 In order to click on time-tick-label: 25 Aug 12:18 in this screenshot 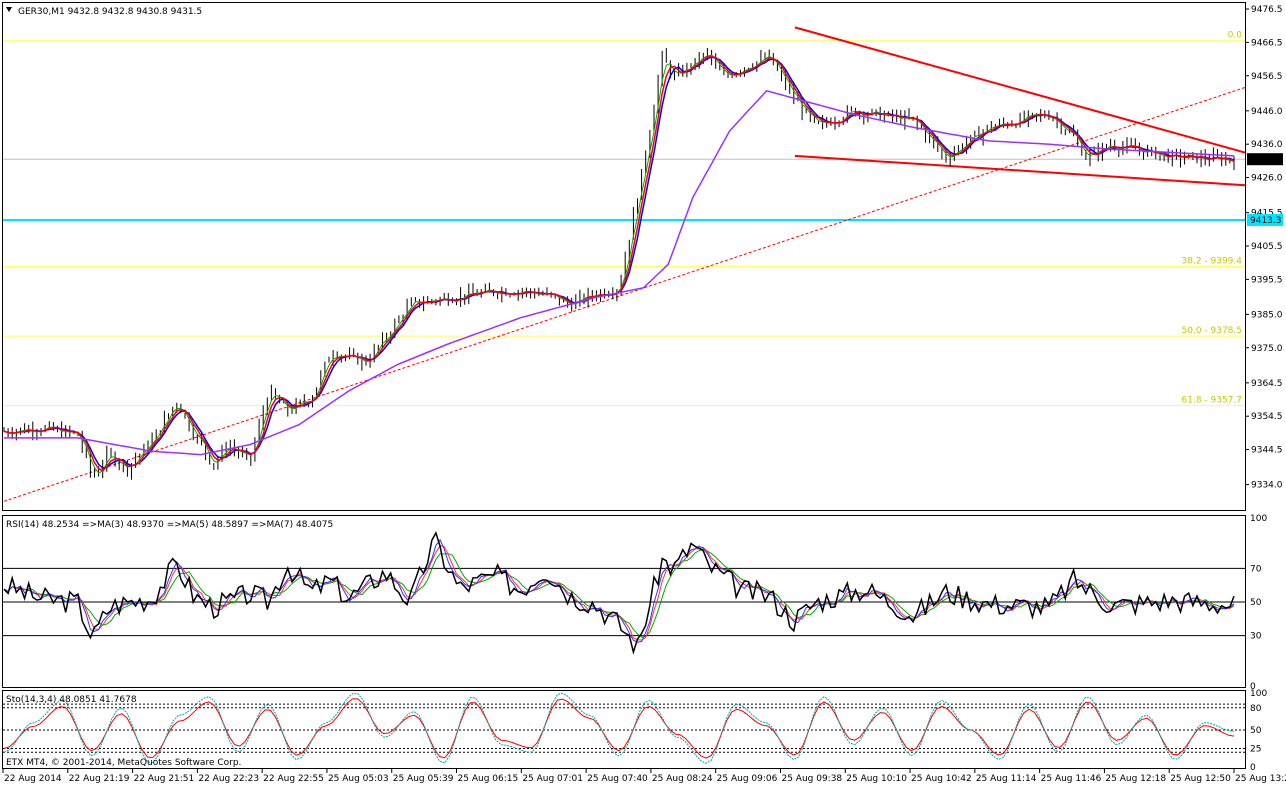, I will do `click(1135, 779)`.